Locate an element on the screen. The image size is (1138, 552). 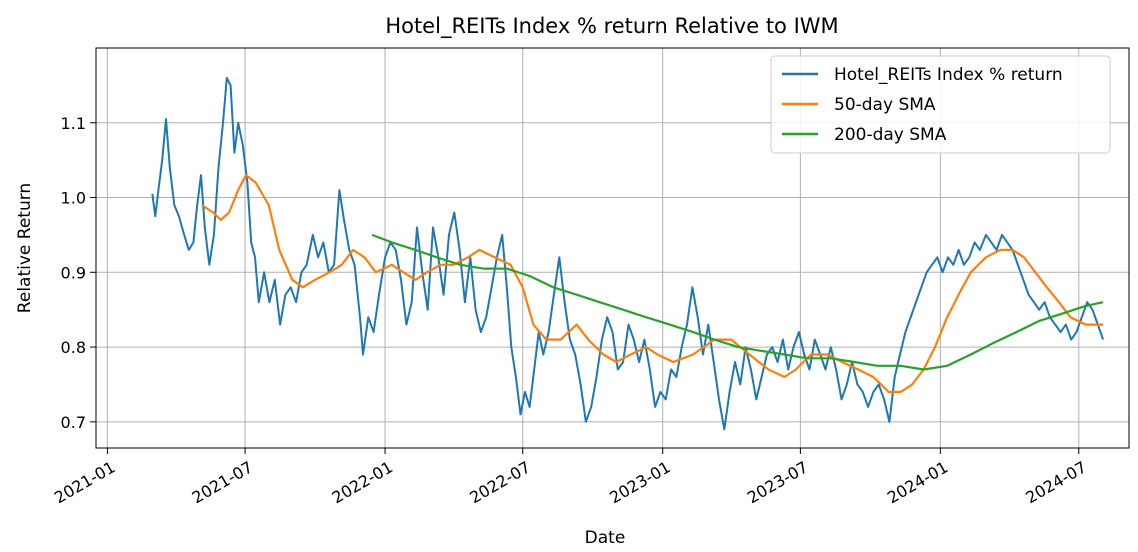
y-axis-label: Relative Return is located at coordinates (25, 248).